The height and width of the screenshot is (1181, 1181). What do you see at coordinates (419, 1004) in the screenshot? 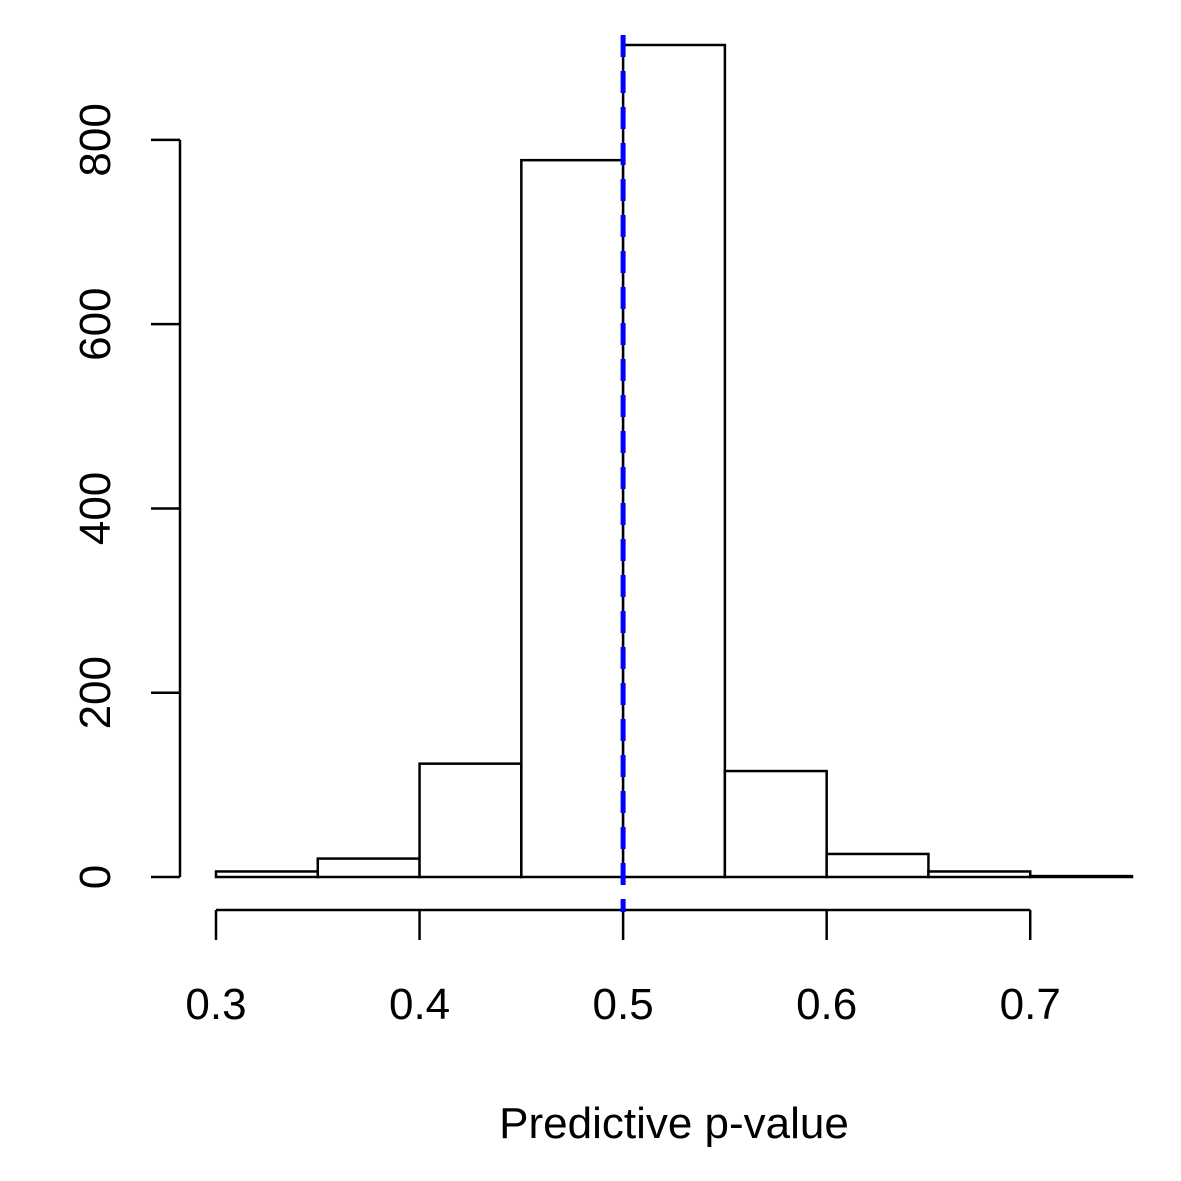
I see `x-tick-label-1: 0.4` at bounding box center [419, 1004].